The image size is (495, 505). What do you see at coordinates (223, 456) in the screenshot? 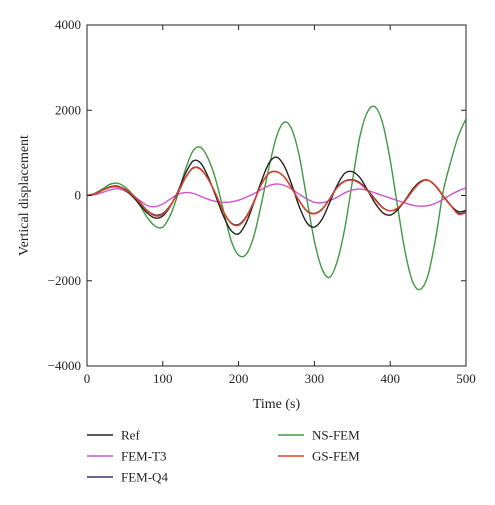
I see `legend: Ref FEM-T3 FEM-Q4 NS-FEM GS-FEM` at bounding box center [223, 456].